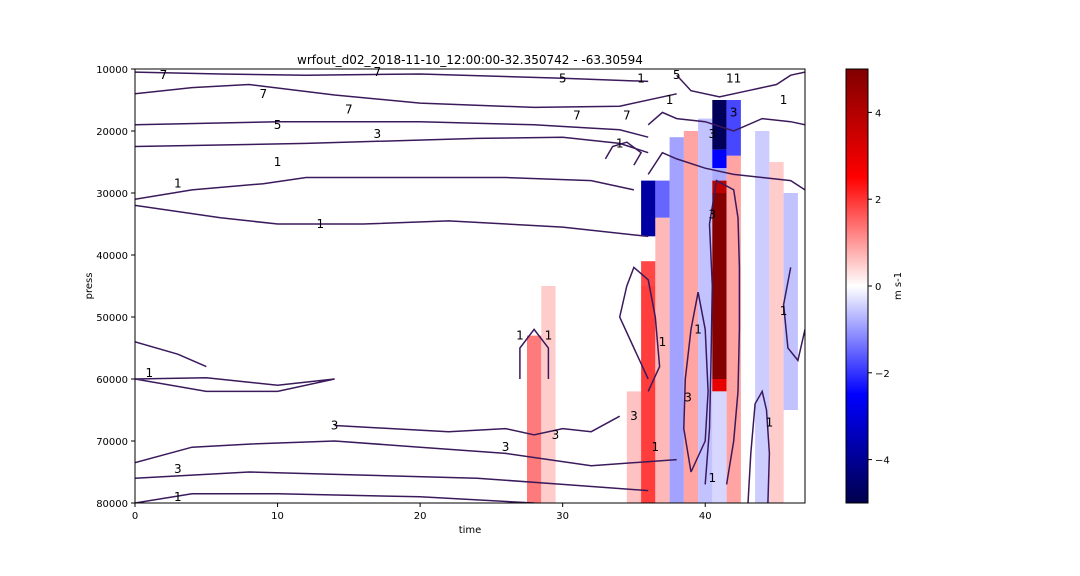  Describe the element at coordinates (898, 286) in the screenshot. I see `colorbar-label: m s-1` at that location.